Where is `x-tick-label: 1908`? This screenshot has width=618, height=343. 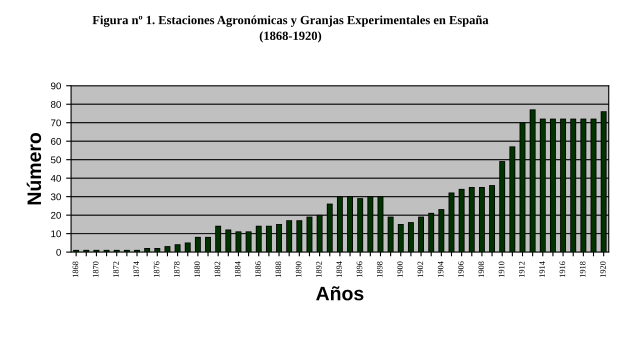 x-tick-label: 1908 is located at coordinates (481, 269).